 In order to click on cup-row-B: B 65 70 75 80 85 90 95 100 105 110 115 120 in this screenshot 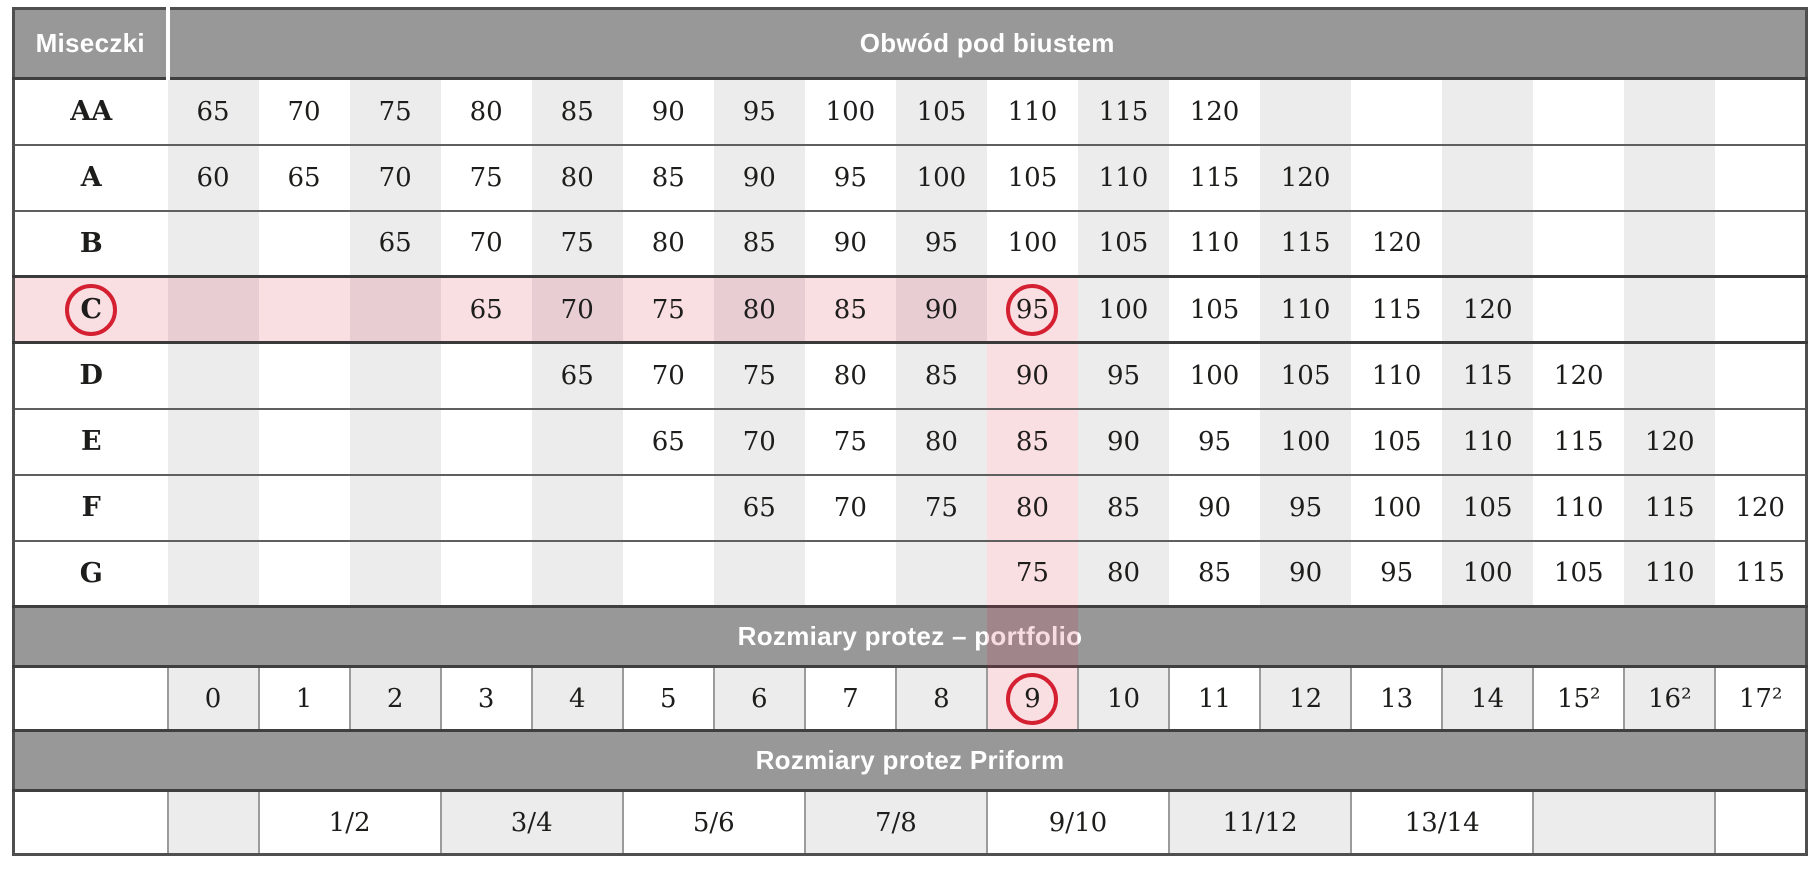, I will do `click(910, 243)`.